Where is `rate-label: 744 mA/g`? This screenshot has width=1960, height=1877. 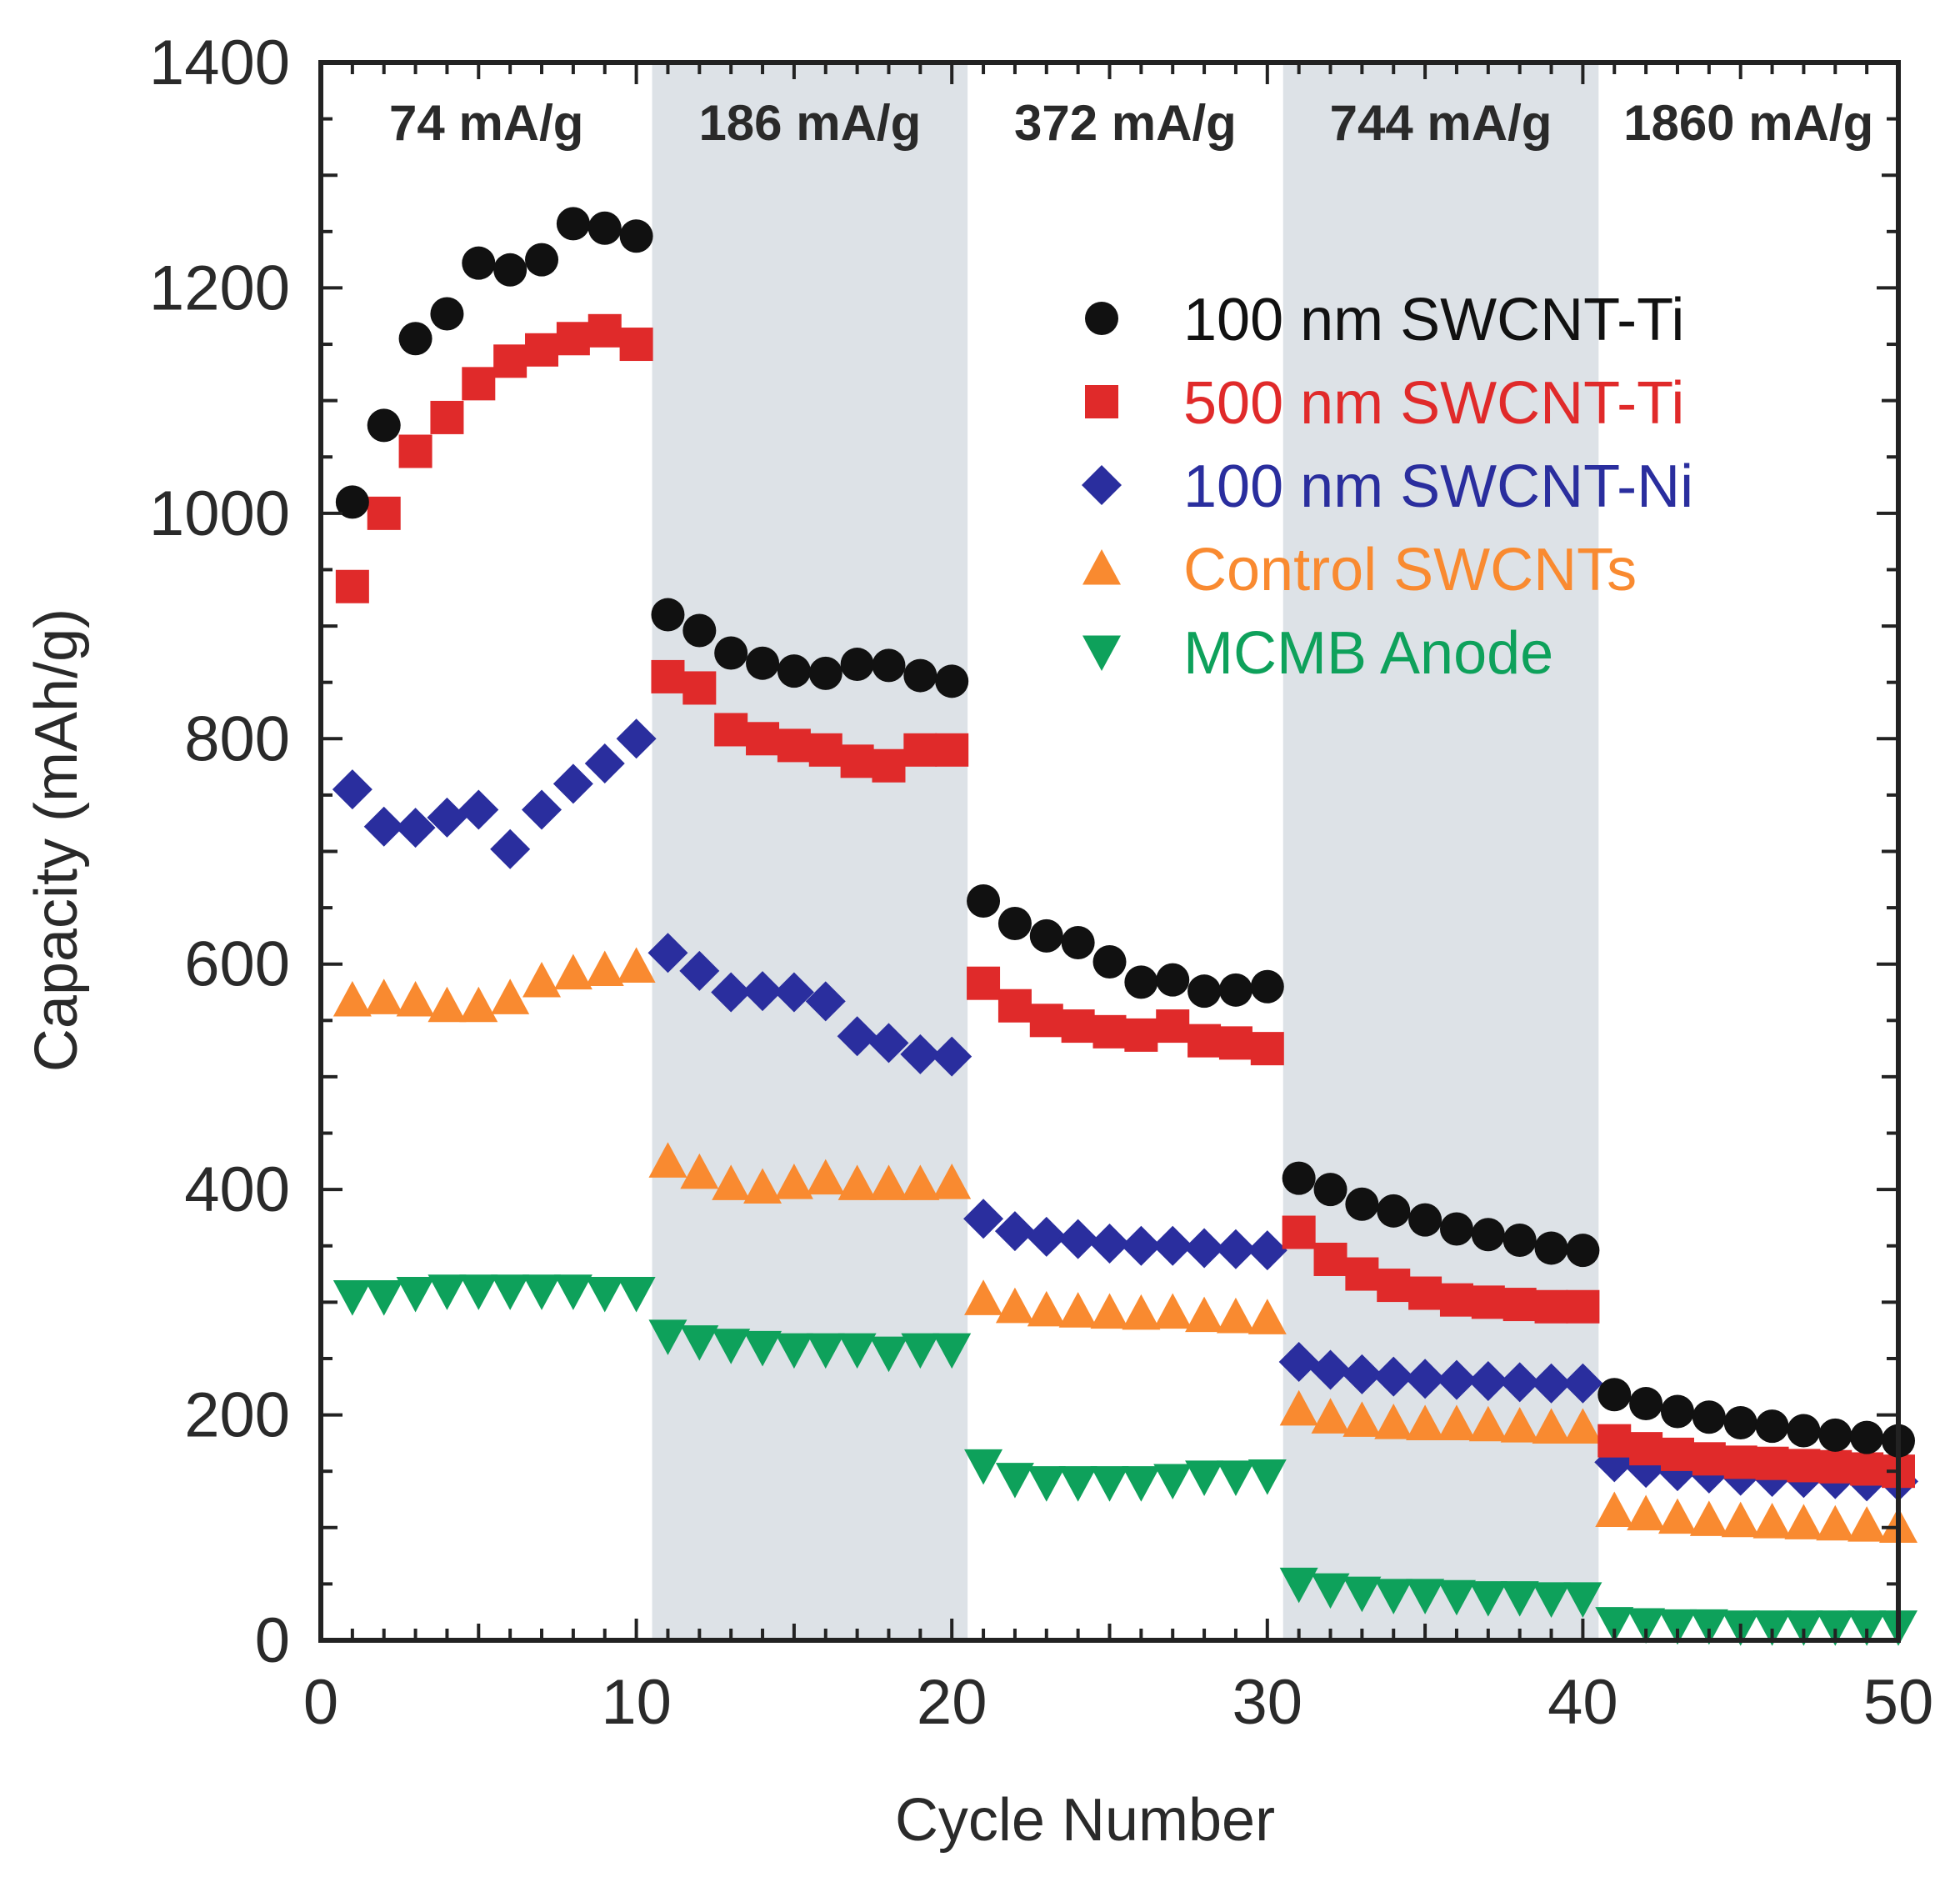
rate-label: 744 mA/g is located at coordinates (1441, 123).